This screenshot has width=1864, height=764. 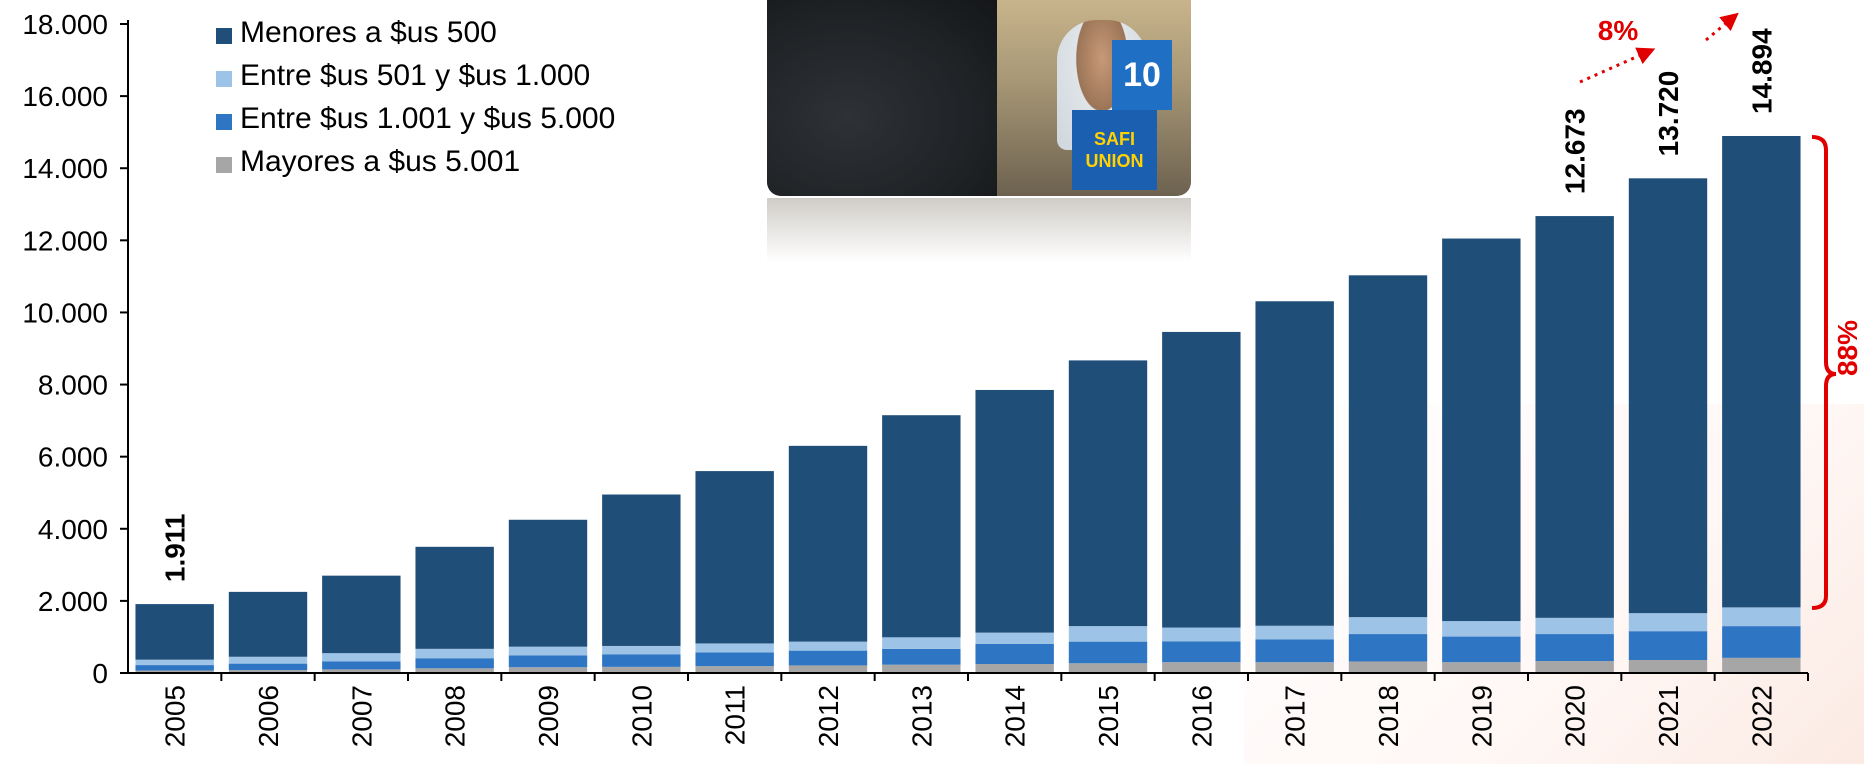 I want to click on x-tick-label: 2009, so click(x=548, y=716).